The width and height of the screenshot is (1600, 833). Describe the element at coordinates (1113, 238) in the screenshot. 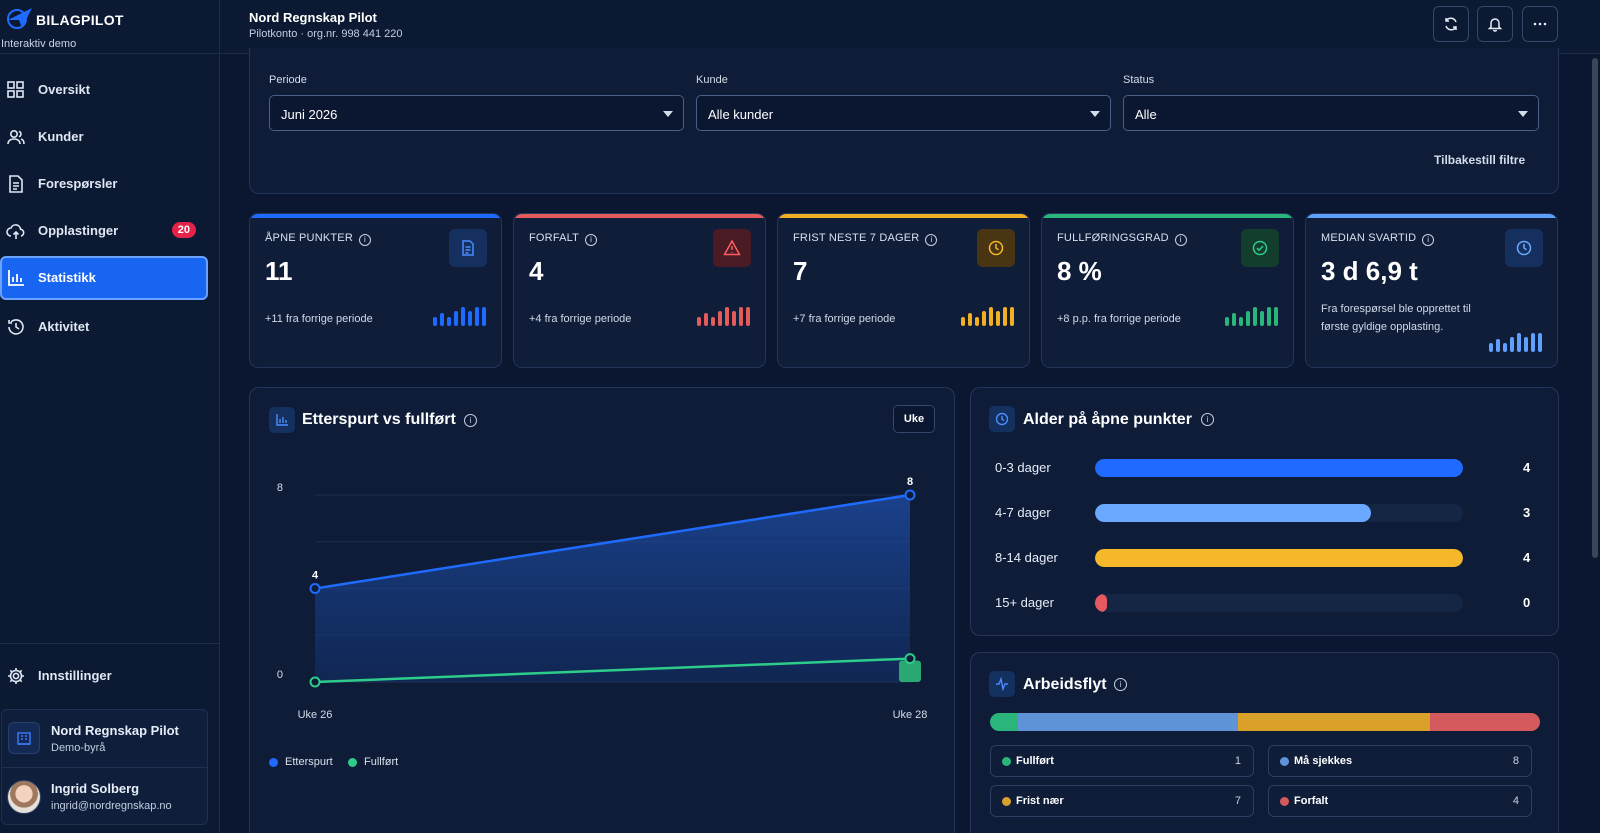

I see `kpi-label: FULLFØRINGSGRAD` at that location.